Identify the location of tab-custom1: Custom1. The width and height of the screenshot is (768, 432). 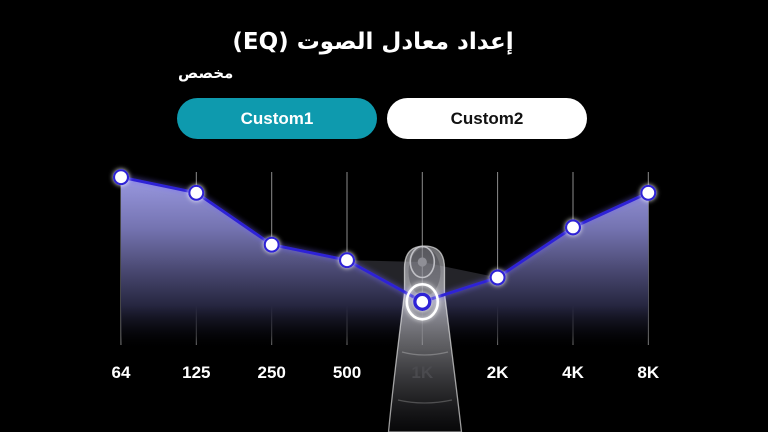
(277, 118).